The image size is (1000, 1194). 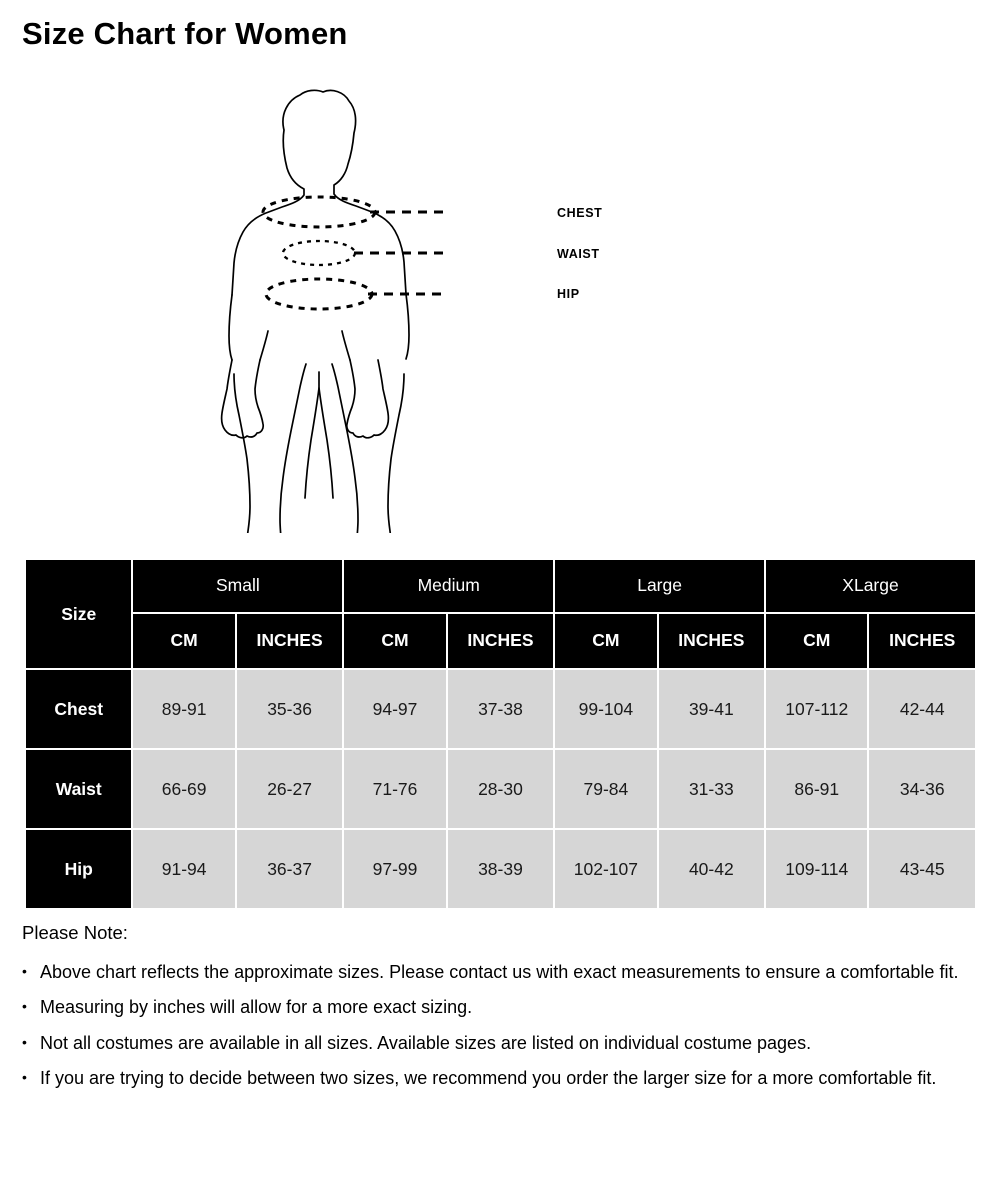 I want to click on header-size: Size, so click(x=79, y=614).